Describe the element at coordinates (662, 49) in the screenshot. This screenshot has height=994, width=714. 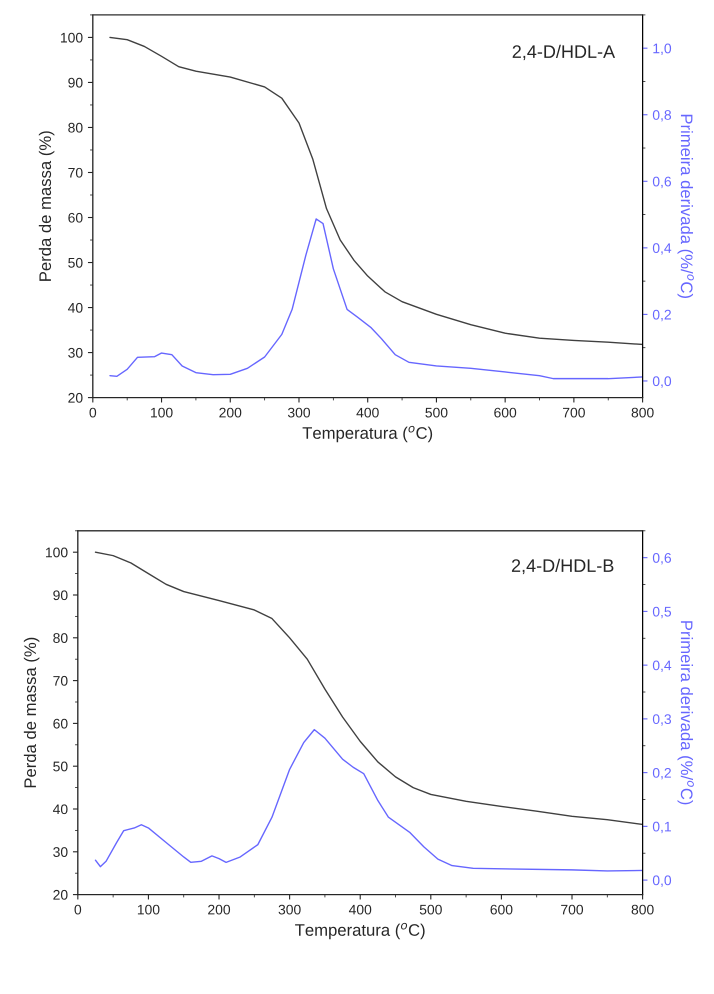
I see `y2-tick-label: 1,0` at that location.